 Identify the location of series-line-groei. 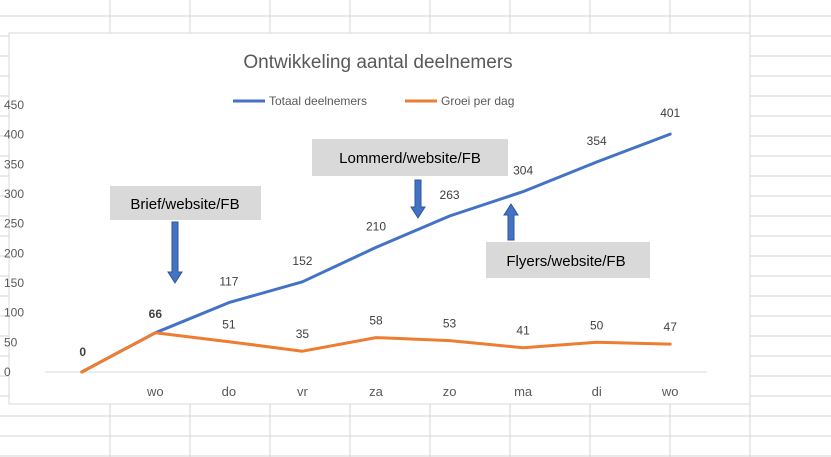
(376, 352).